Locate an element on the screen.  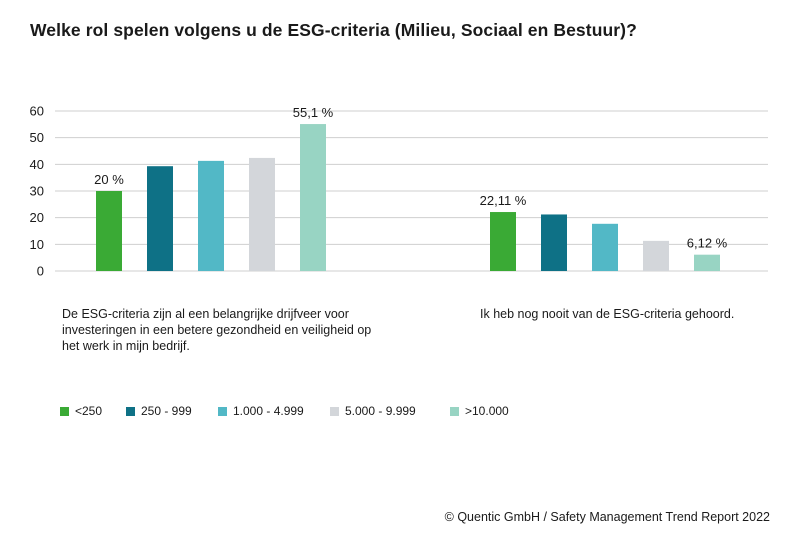
legend-label: <250 is located at coordinates (89, 411).